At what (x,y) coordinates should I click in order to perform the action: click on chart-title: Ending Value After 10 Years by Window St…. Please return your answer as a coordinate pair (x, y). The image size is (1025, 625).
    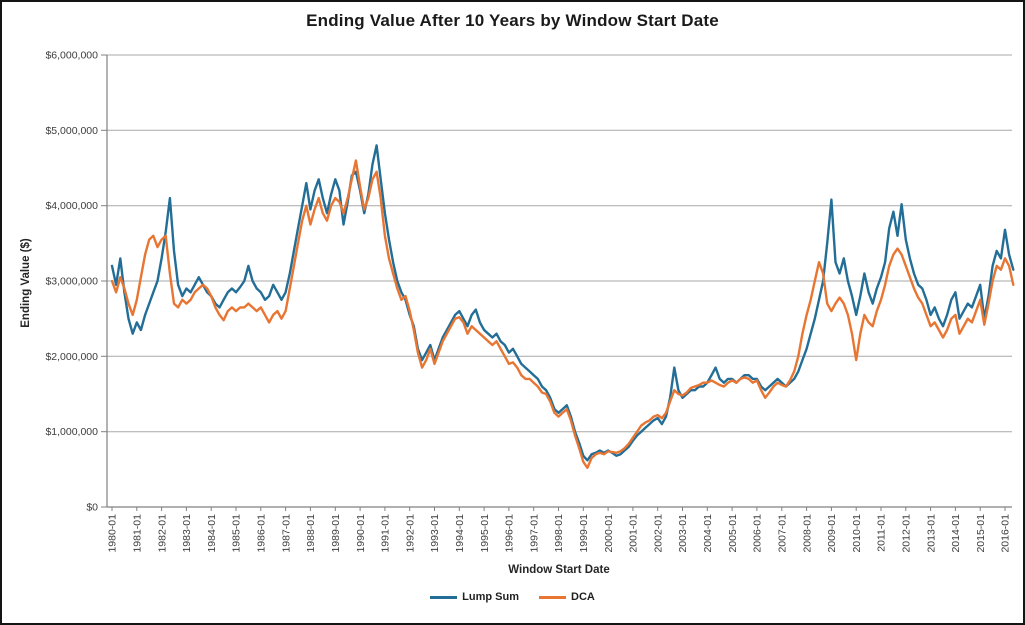
    Looking at the image, I should click on (512, 20).